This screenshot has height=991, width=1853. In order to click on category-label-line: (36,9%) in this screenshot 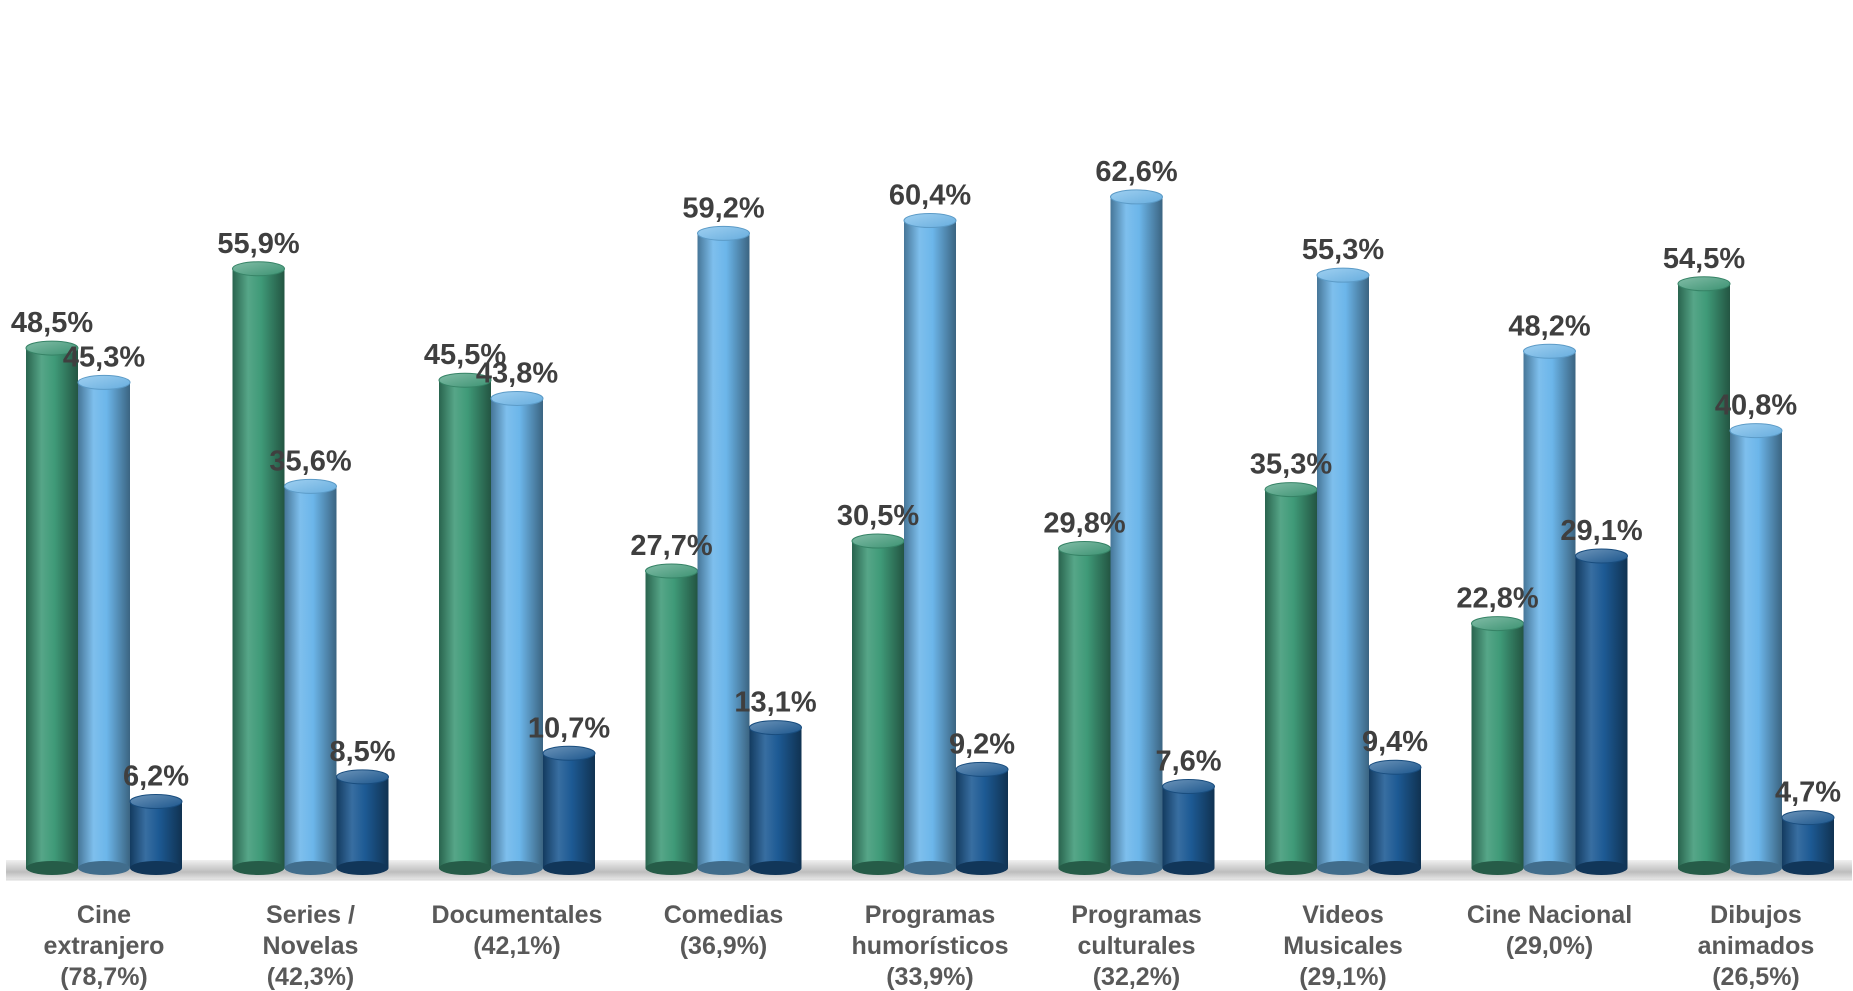, I will do `click(724, 946)`.